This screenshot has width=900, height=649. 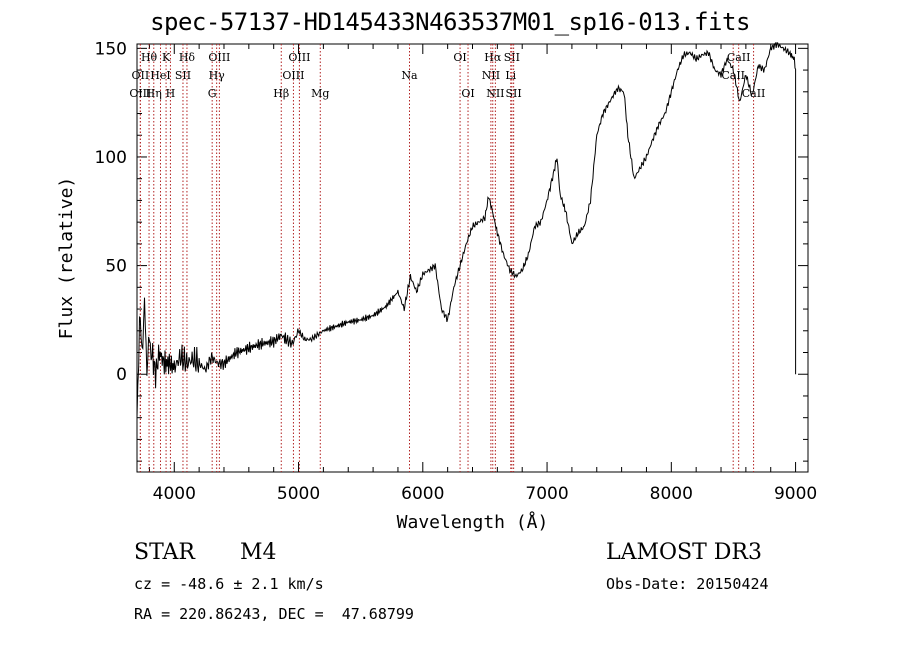 I want to click on x-tick-label: 5000, so click(x=298, y=494).